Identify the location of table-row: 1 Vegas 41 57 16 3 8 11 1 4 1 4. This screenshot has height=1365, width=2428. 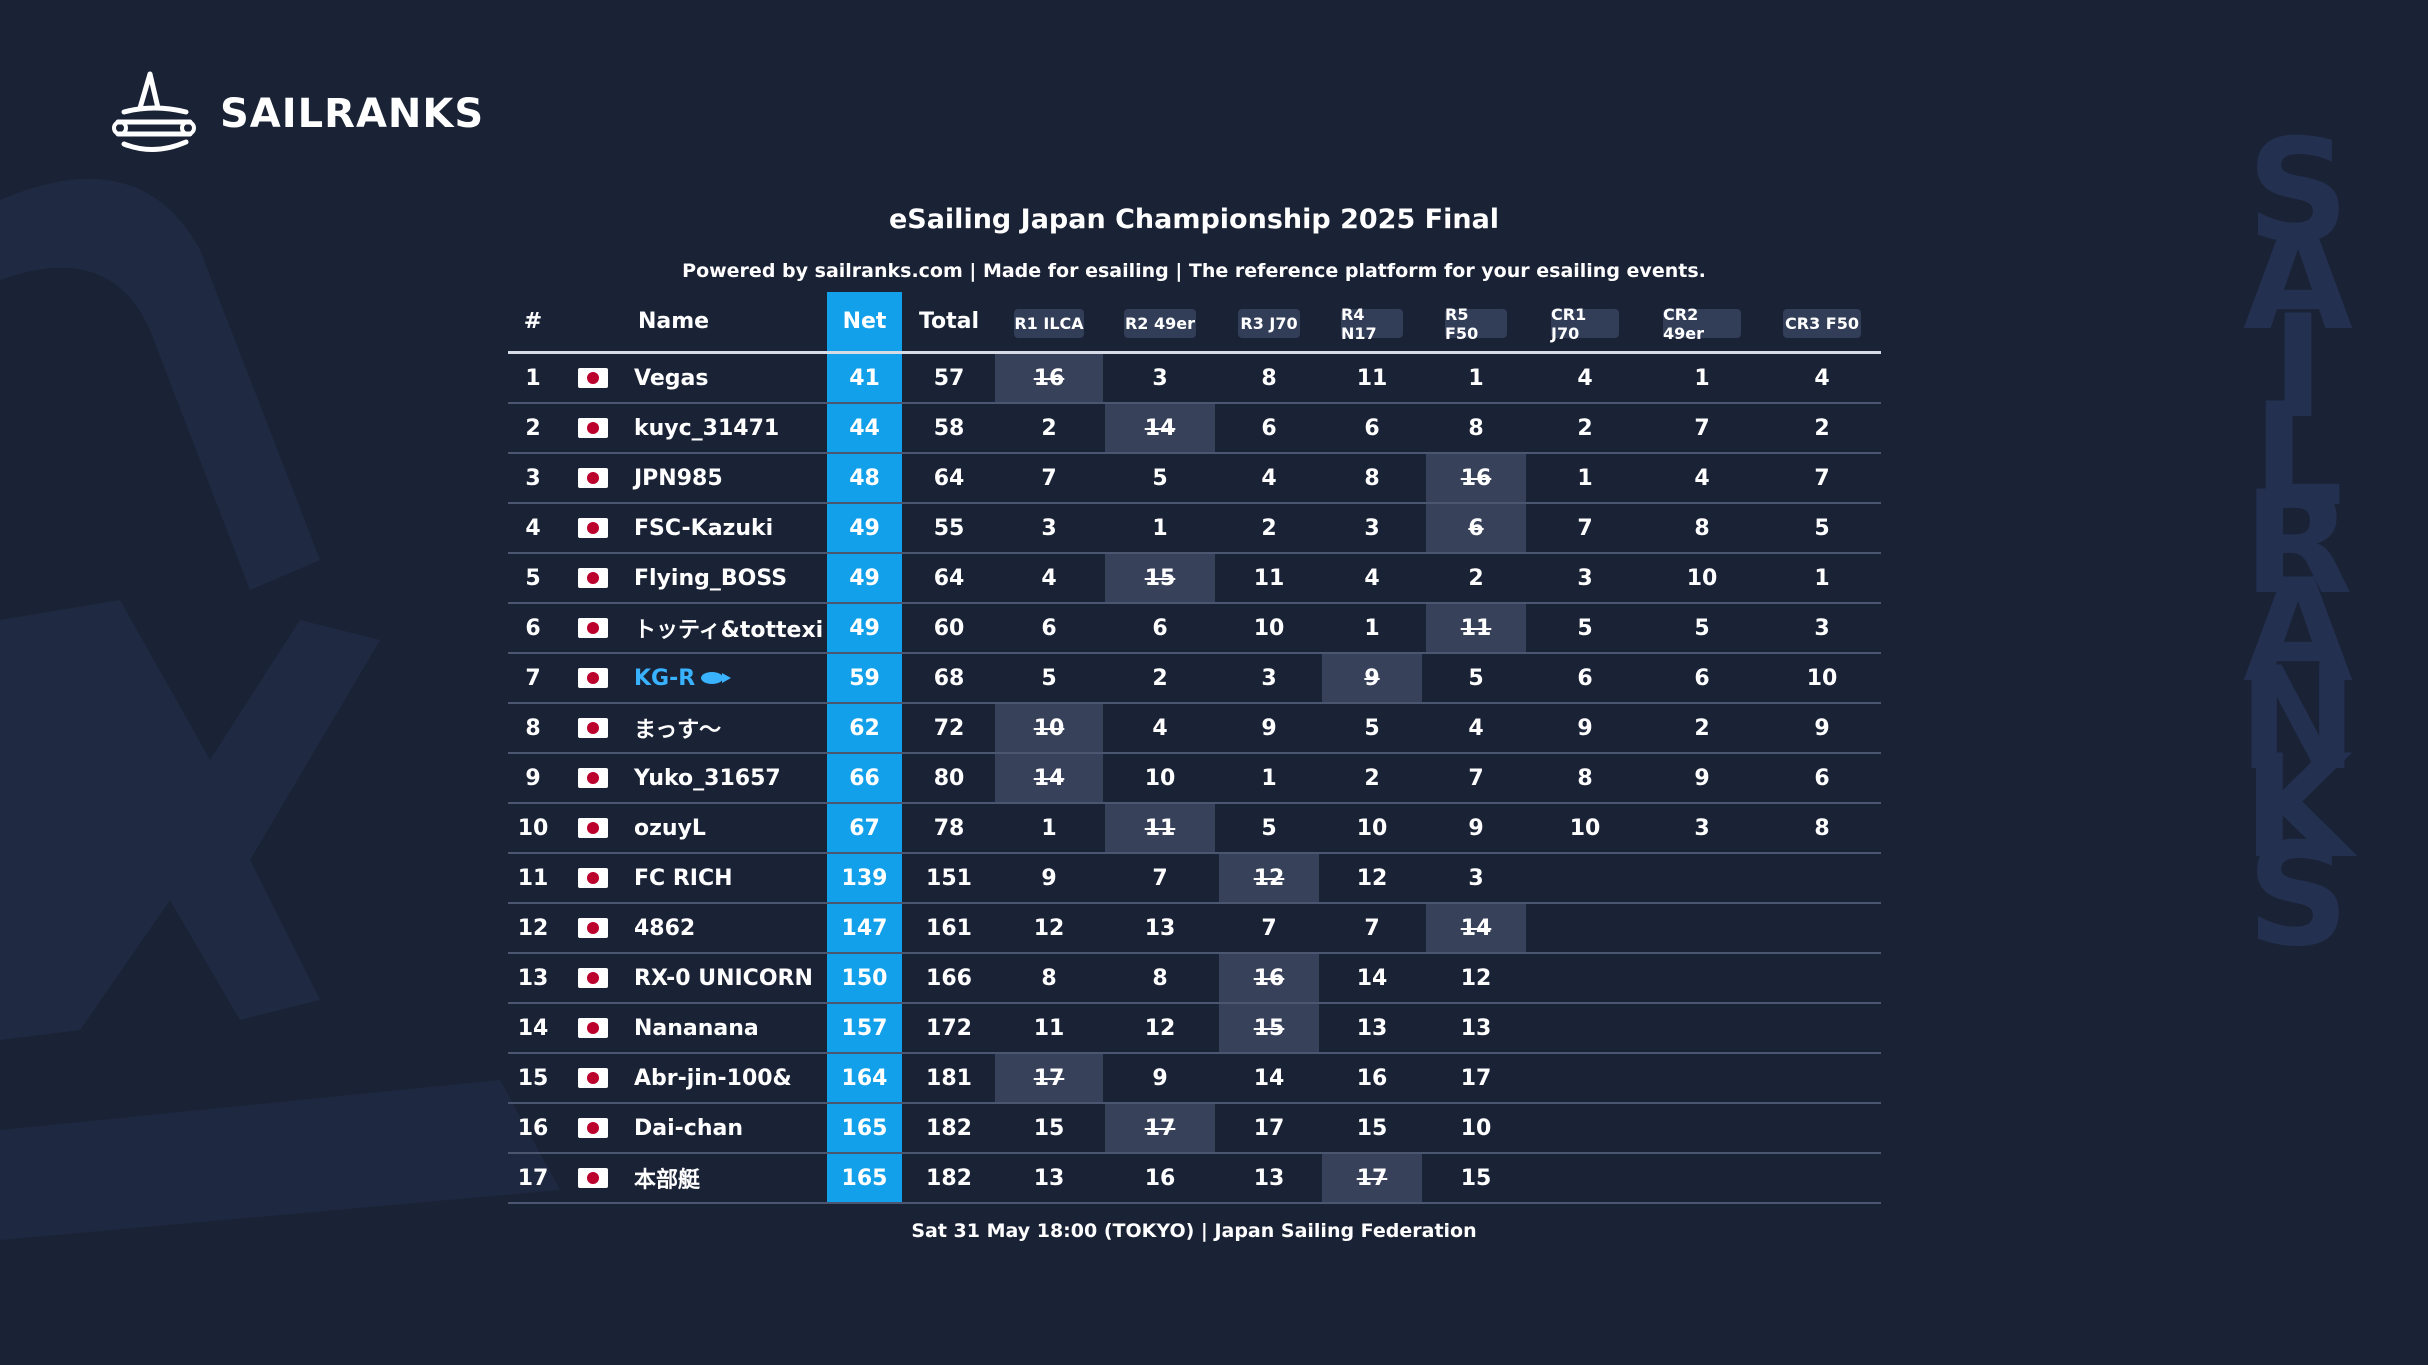
(1194, 379).